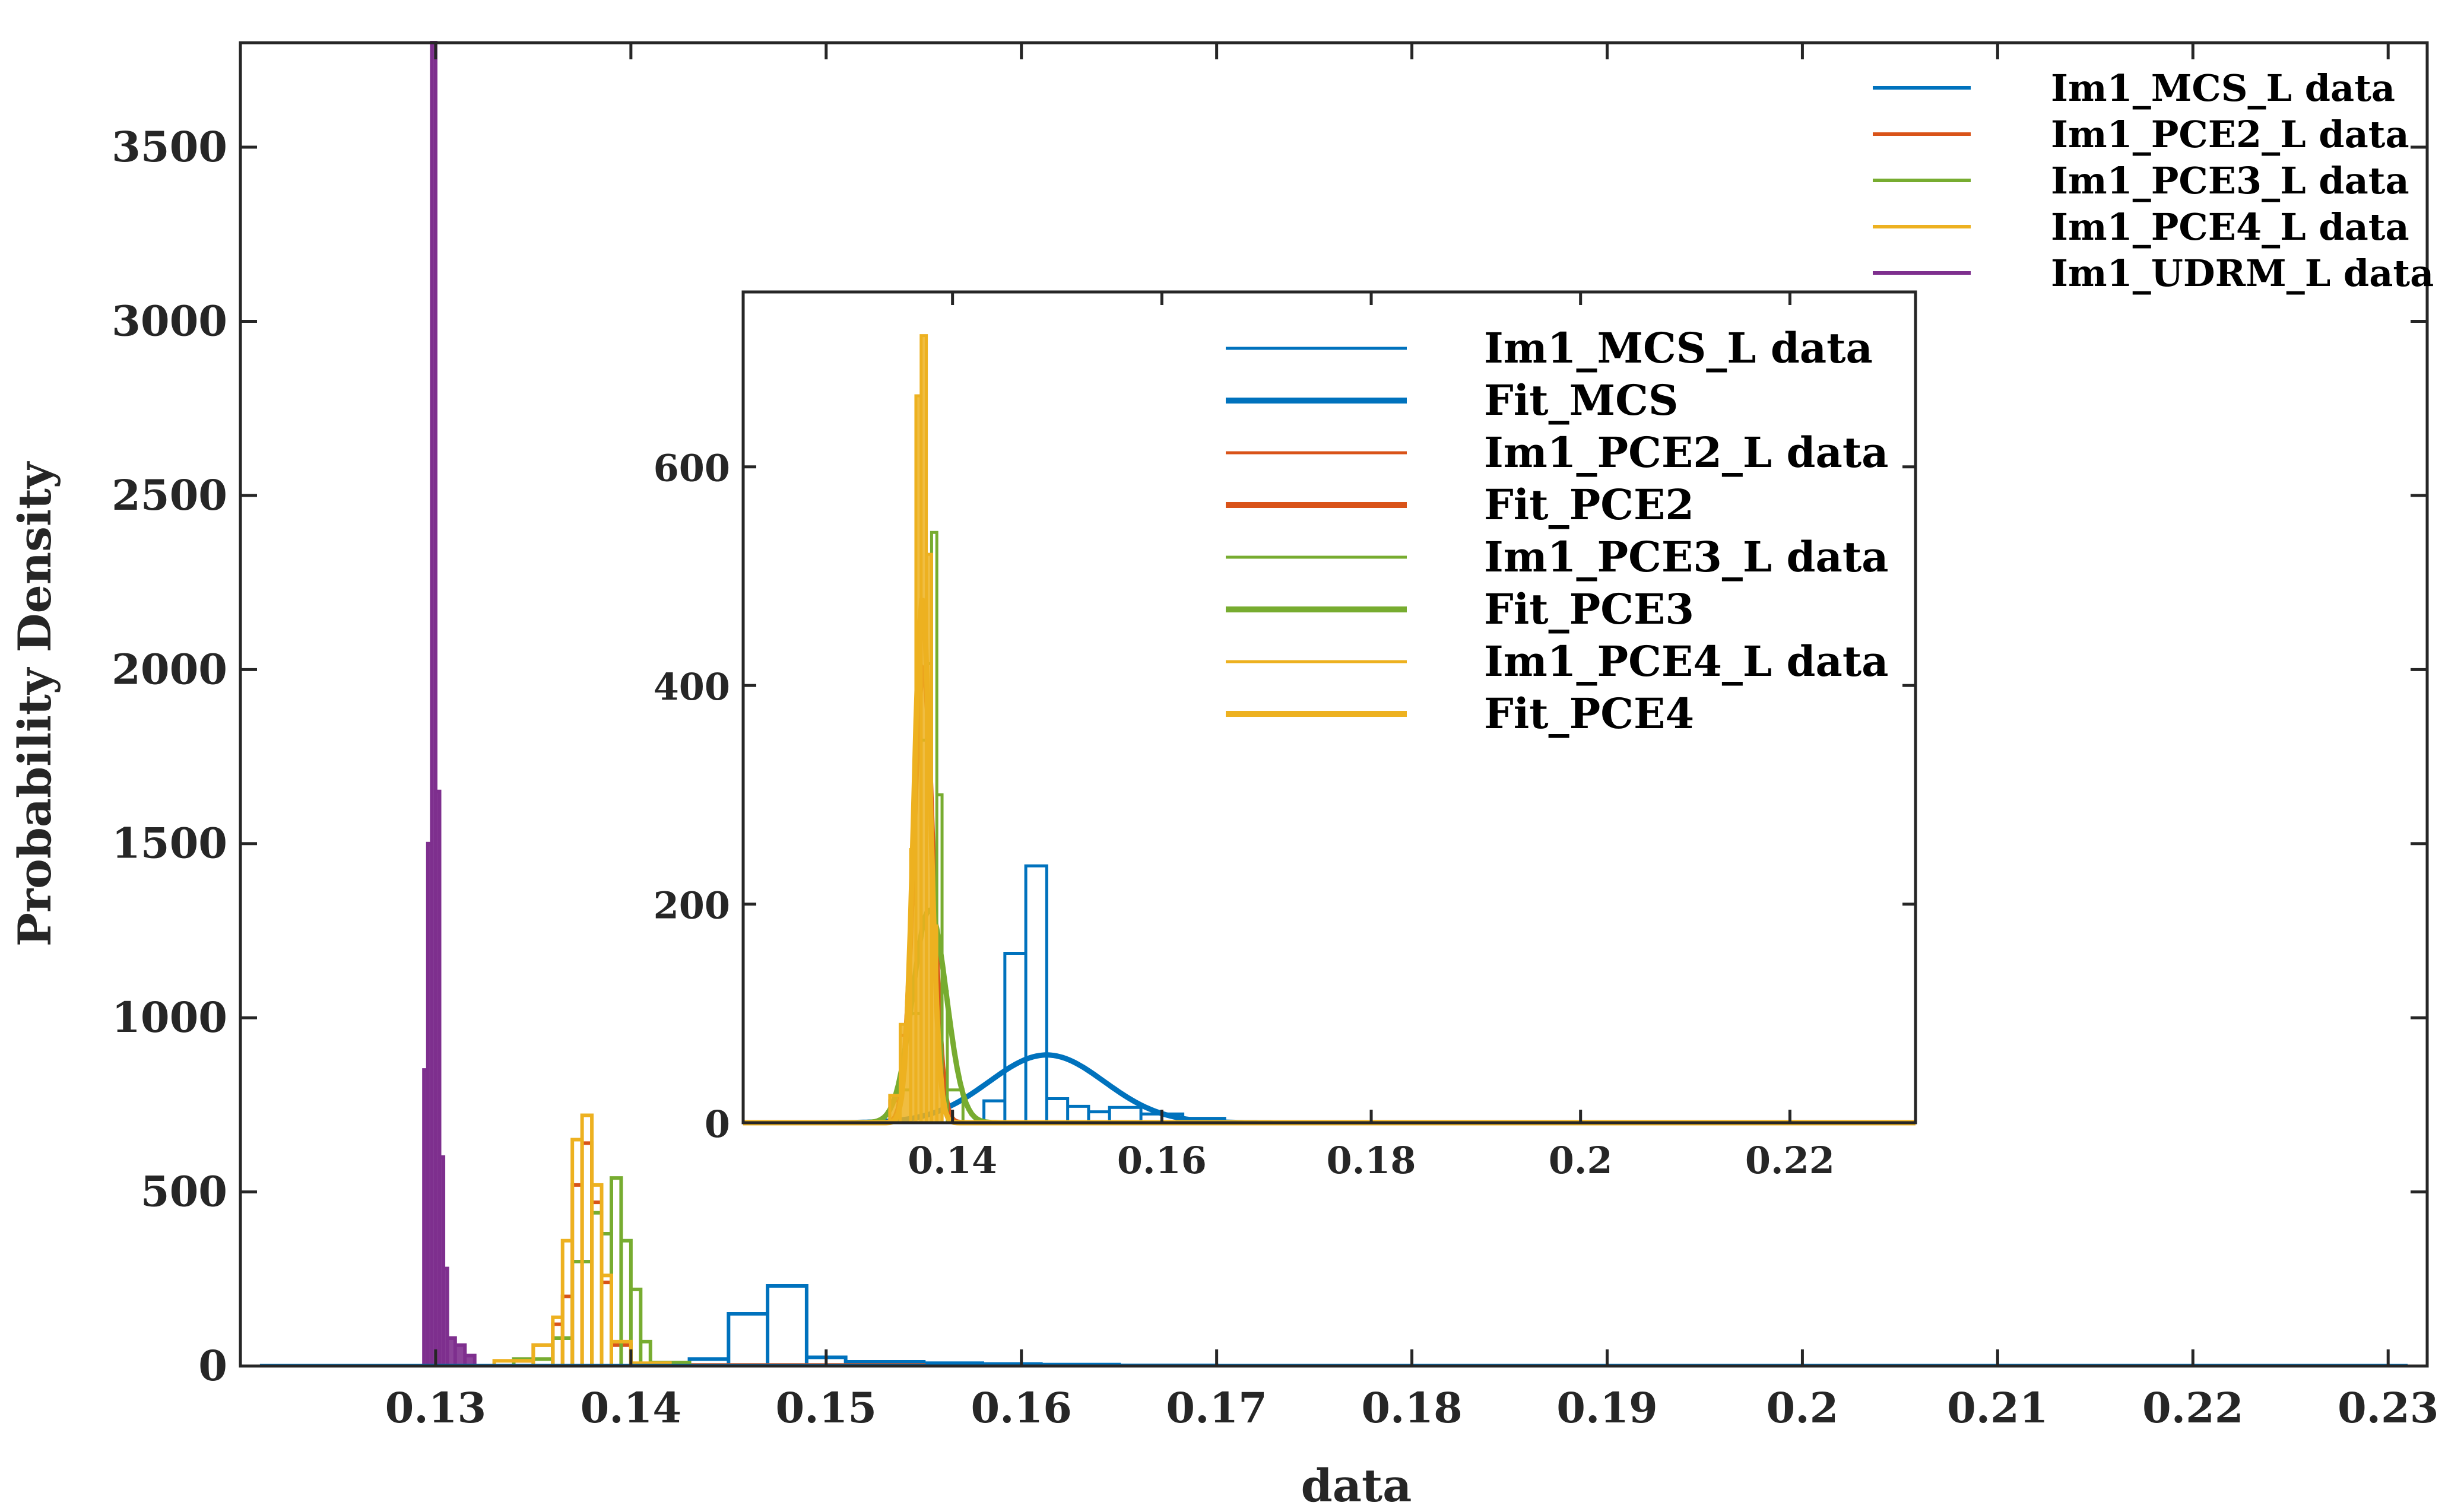 The width and height of the screenshot is (2445, 1512). Describe the element at coordinates (1686, 452) in the screenshot. I see `inset-legend-label: Im1_PCE2_L data` at that location.